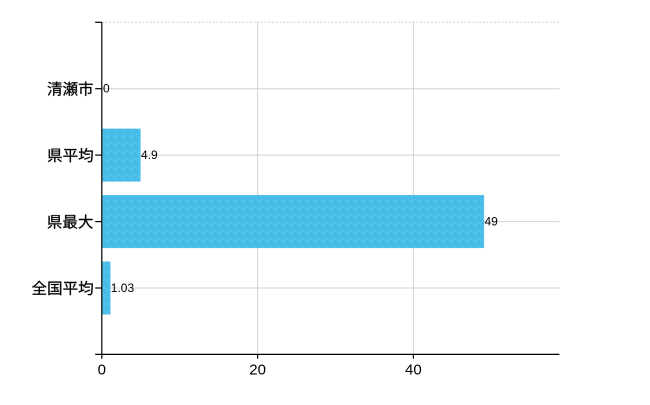 This screenshot has width=650, height=405. I want to click on svg-text: 1.03, so click(123, 288).